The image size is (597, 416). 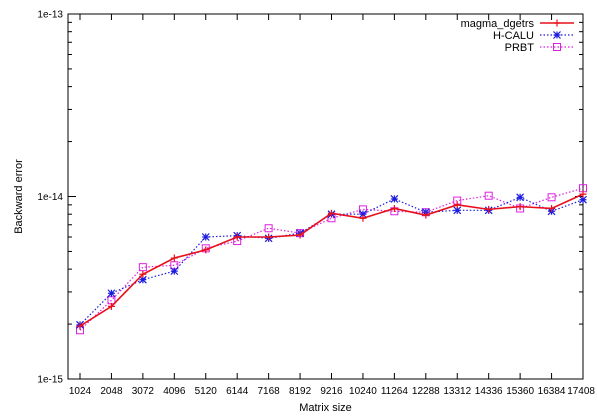 What do you see at coordinates (50, 380) in the screenshot?
I see `y-tick-label: 1e-15` at bounding box center [50, 380].